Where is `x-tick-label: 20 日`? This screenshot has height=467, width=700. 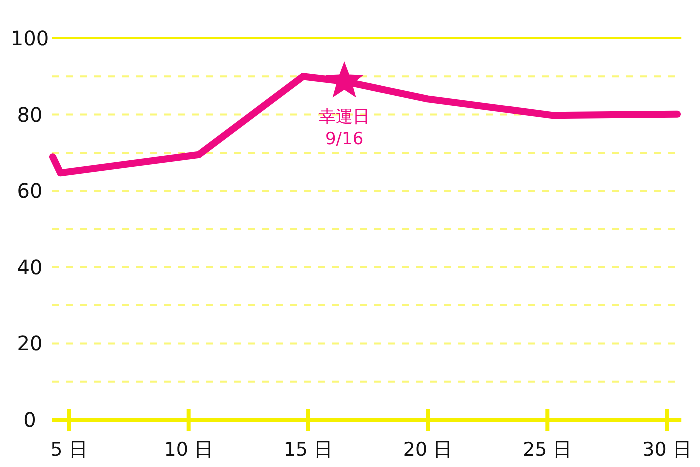 x-tick-label: 20 日 is located at coordinates (428, 450).